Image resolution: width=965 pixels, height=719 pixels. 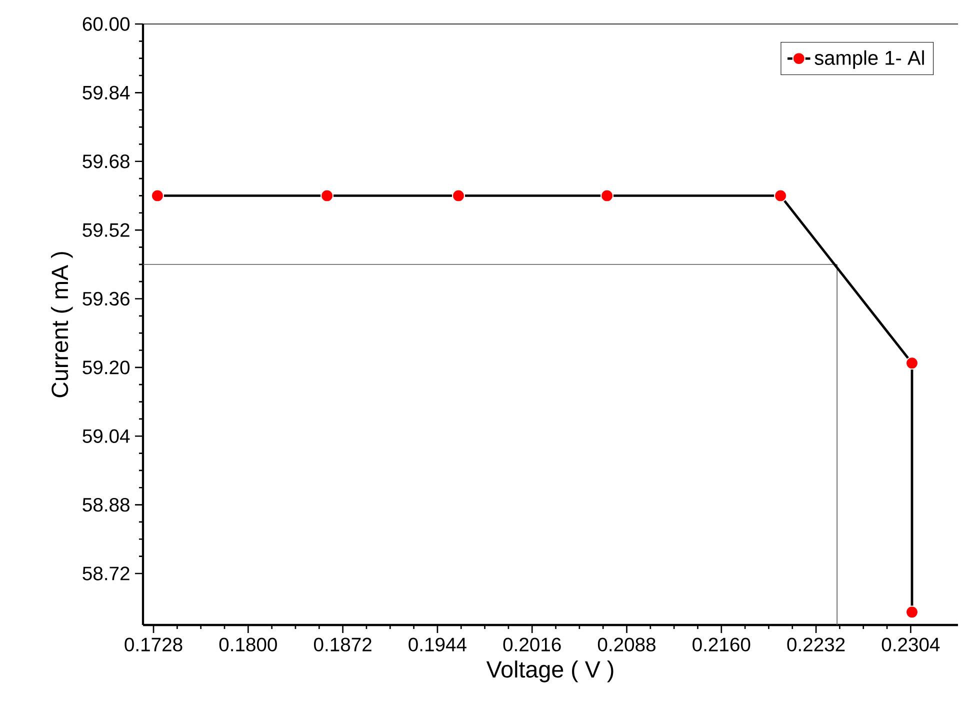 I want to click on y-tick-label: 59.04, so click(x=106, y=436).